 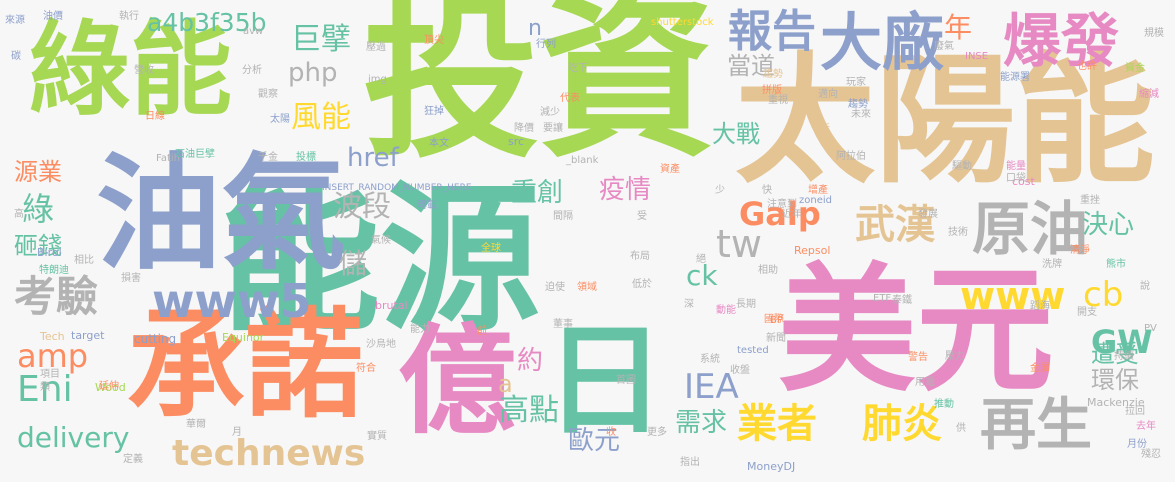 What do you see at coordinates (366, 368) in the screenshot?
I see `cloud-word: 符合` at bounding box center [366, 368].